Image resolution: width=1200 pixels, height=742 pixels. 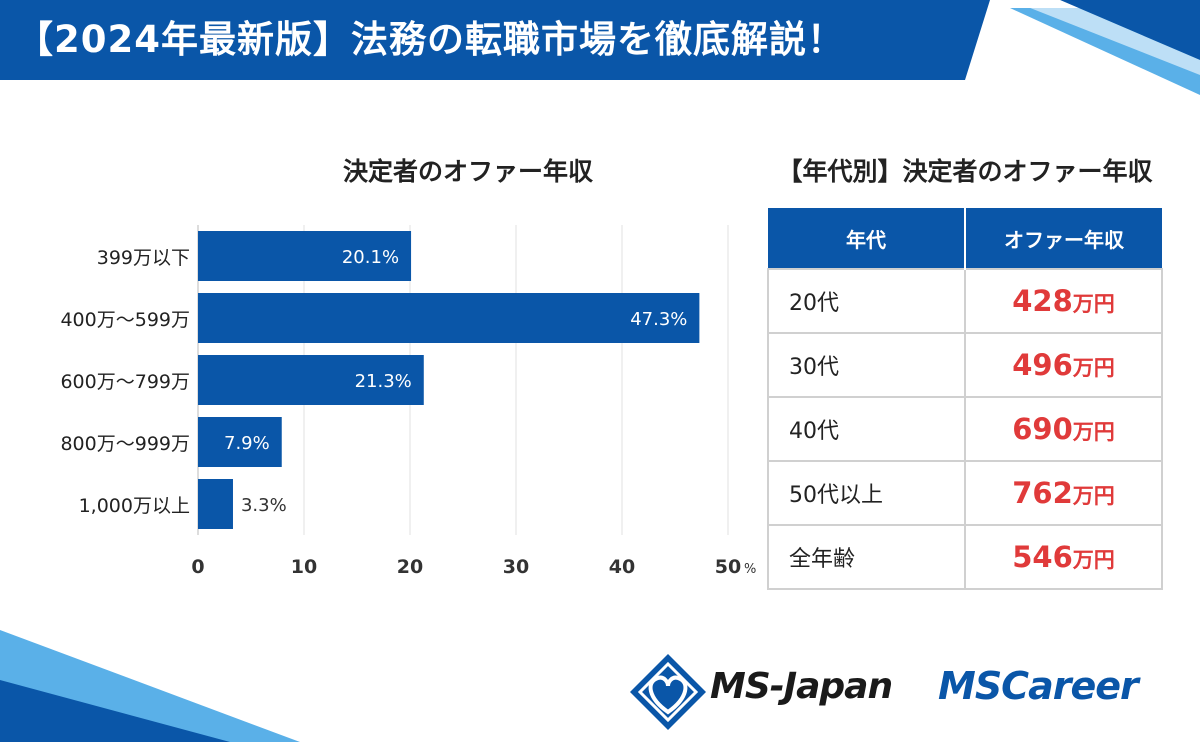 What do you see at coordinates (866, 429) in the screenshot?
I see `age-cell: 40代` at bounding box center [866, 429].